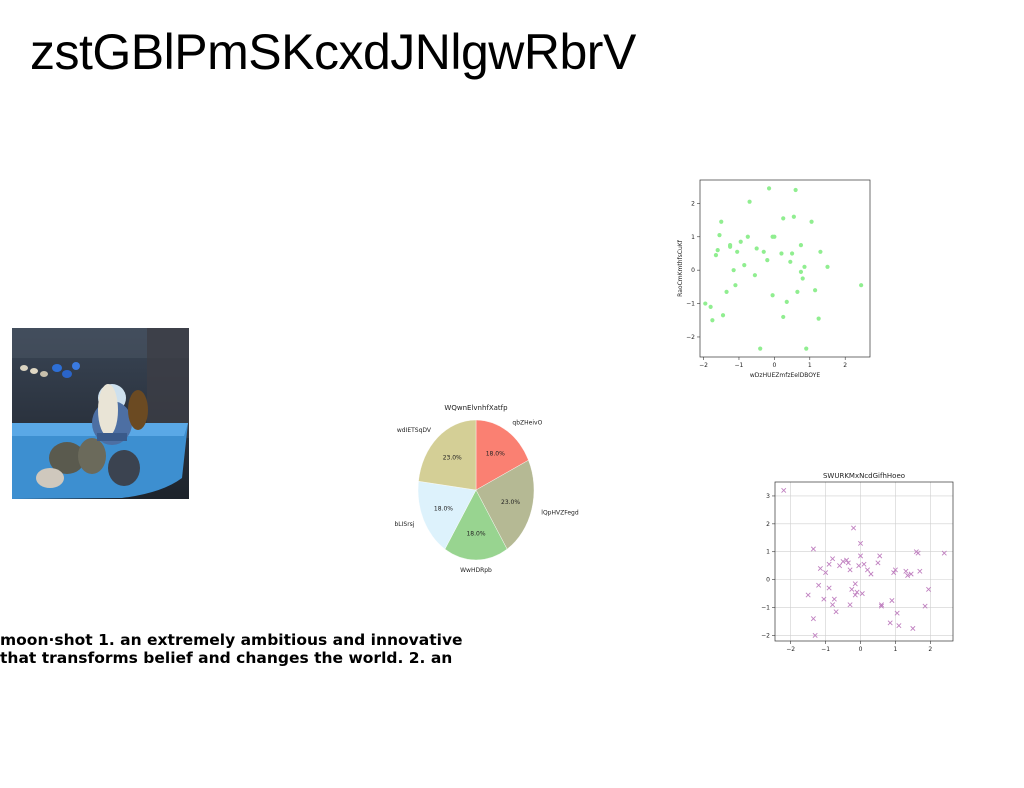 Image resolution: width=1024 pixels, height=788 pixels. I want to click on pie-category-label: lQpHVZFegd, so click(560, 512).